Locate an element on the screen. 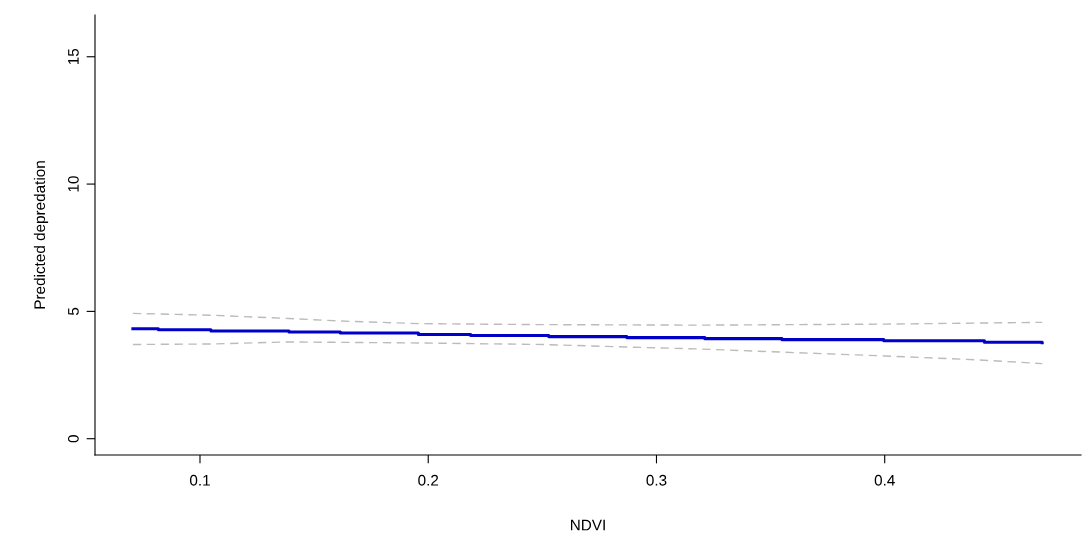  x-tick-label: 0.2 is located at coordinates (428, 480).